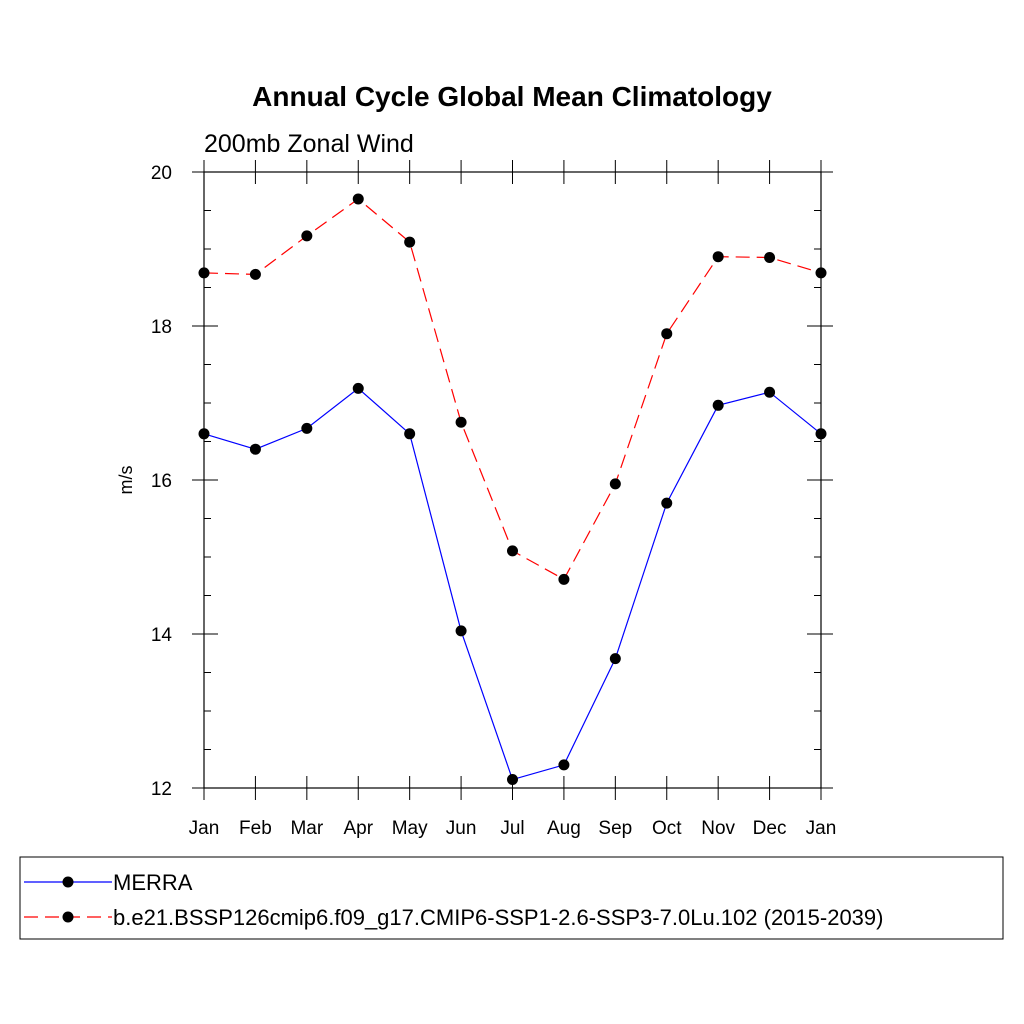 This screenshot has height=1024, width=1024. I want to click on x-tick-label: Feb, so click(255, 828).